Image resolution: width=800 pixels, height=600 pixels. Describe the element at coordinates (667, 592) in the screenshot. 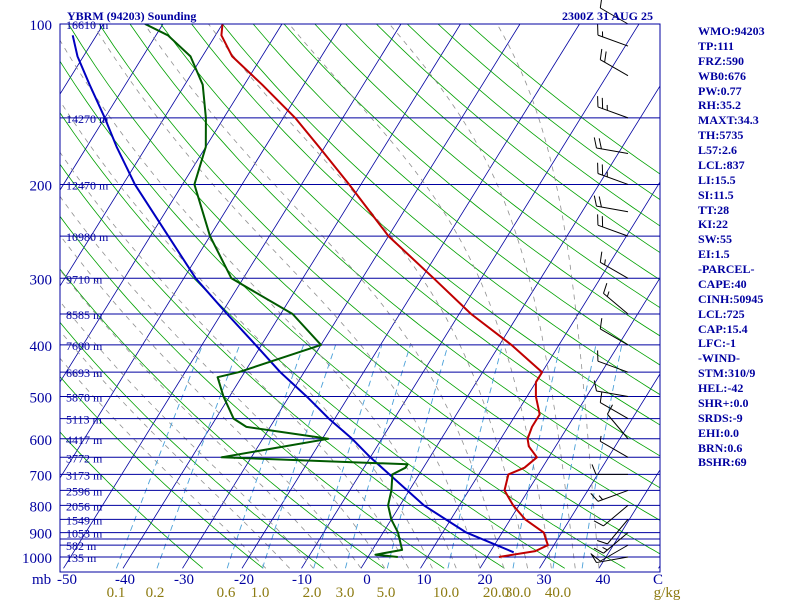

I see `mixing-ratio-tick-label: g/kg` at that location.